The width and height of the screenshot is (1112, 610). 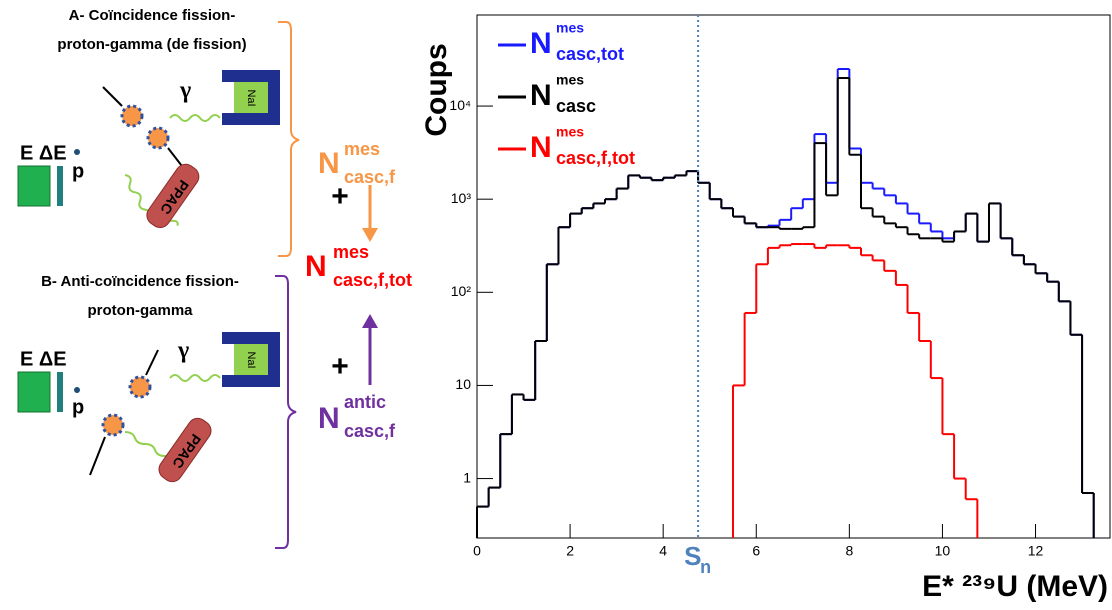 What do you see at coordinates (570, 551) in the screenshot?
I see `x-tick-label: 2` at bounding box center [570, 551].